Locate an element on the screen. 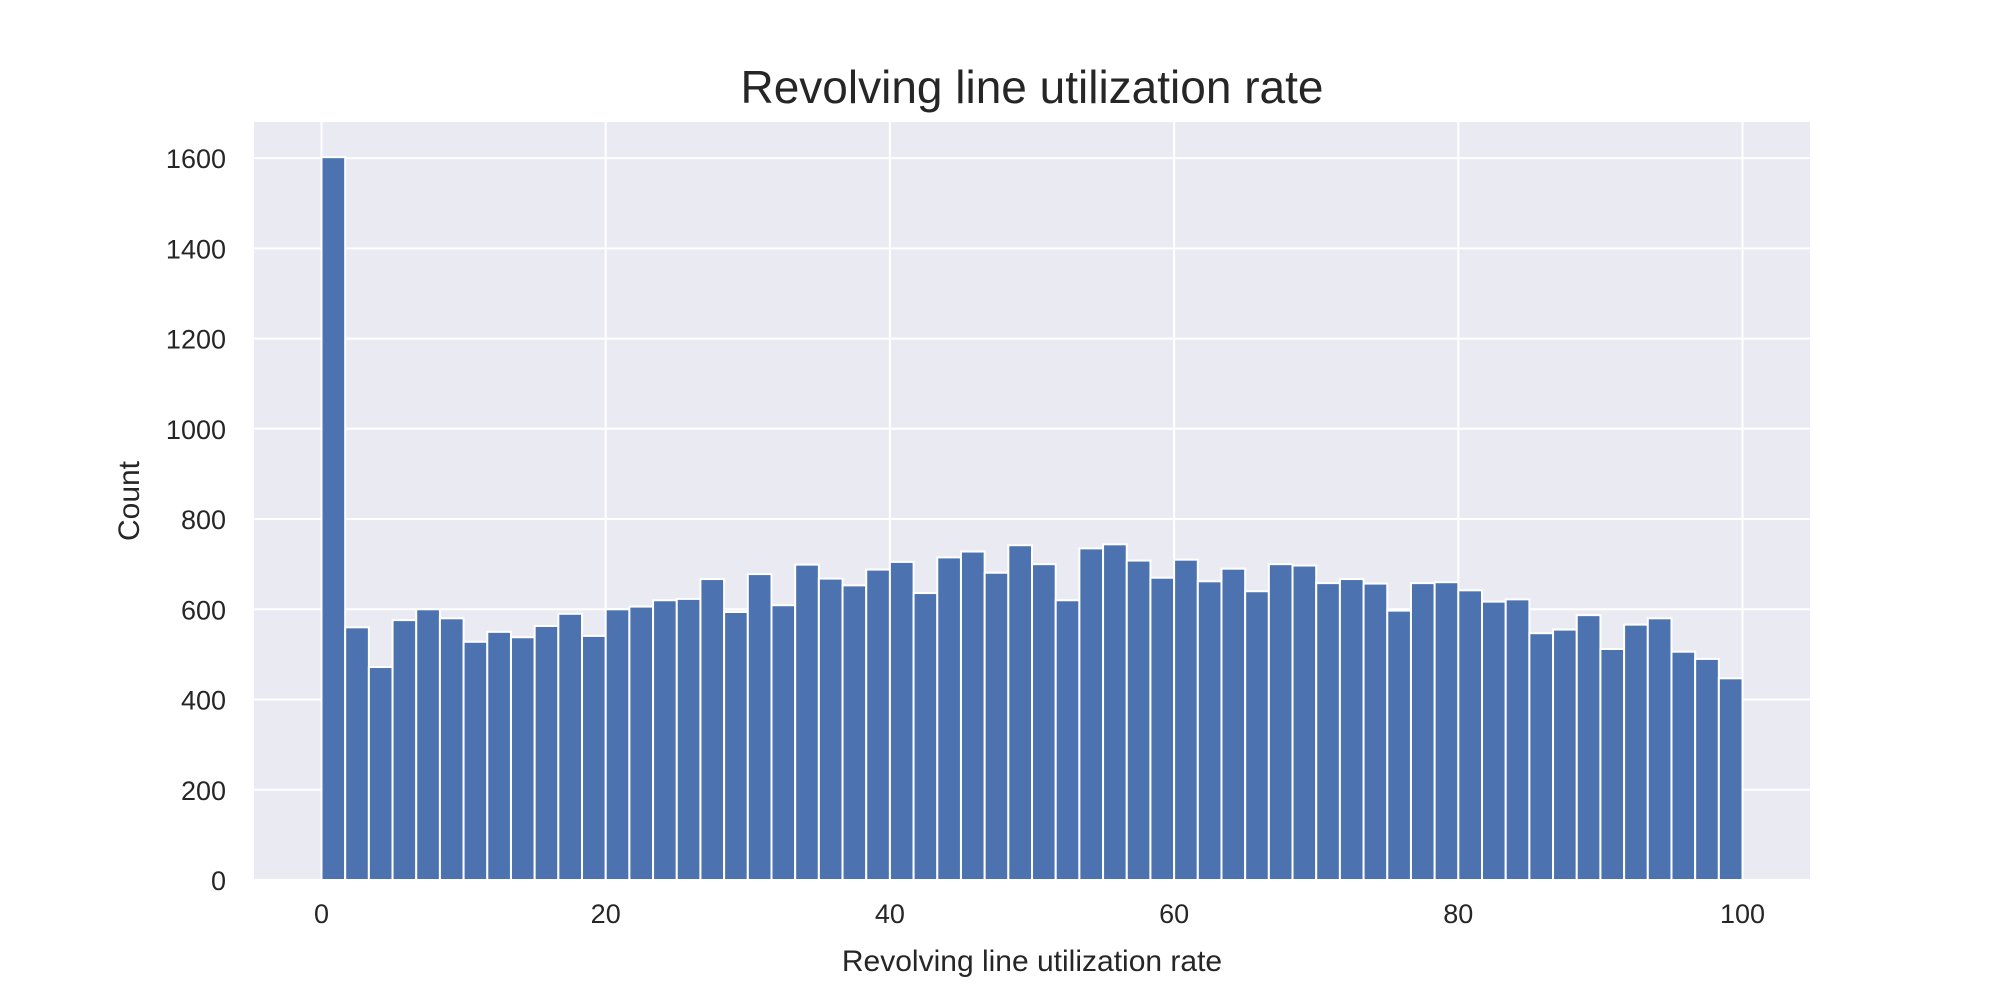  y-tick-label: 800 is located at coordinates (203, 520).